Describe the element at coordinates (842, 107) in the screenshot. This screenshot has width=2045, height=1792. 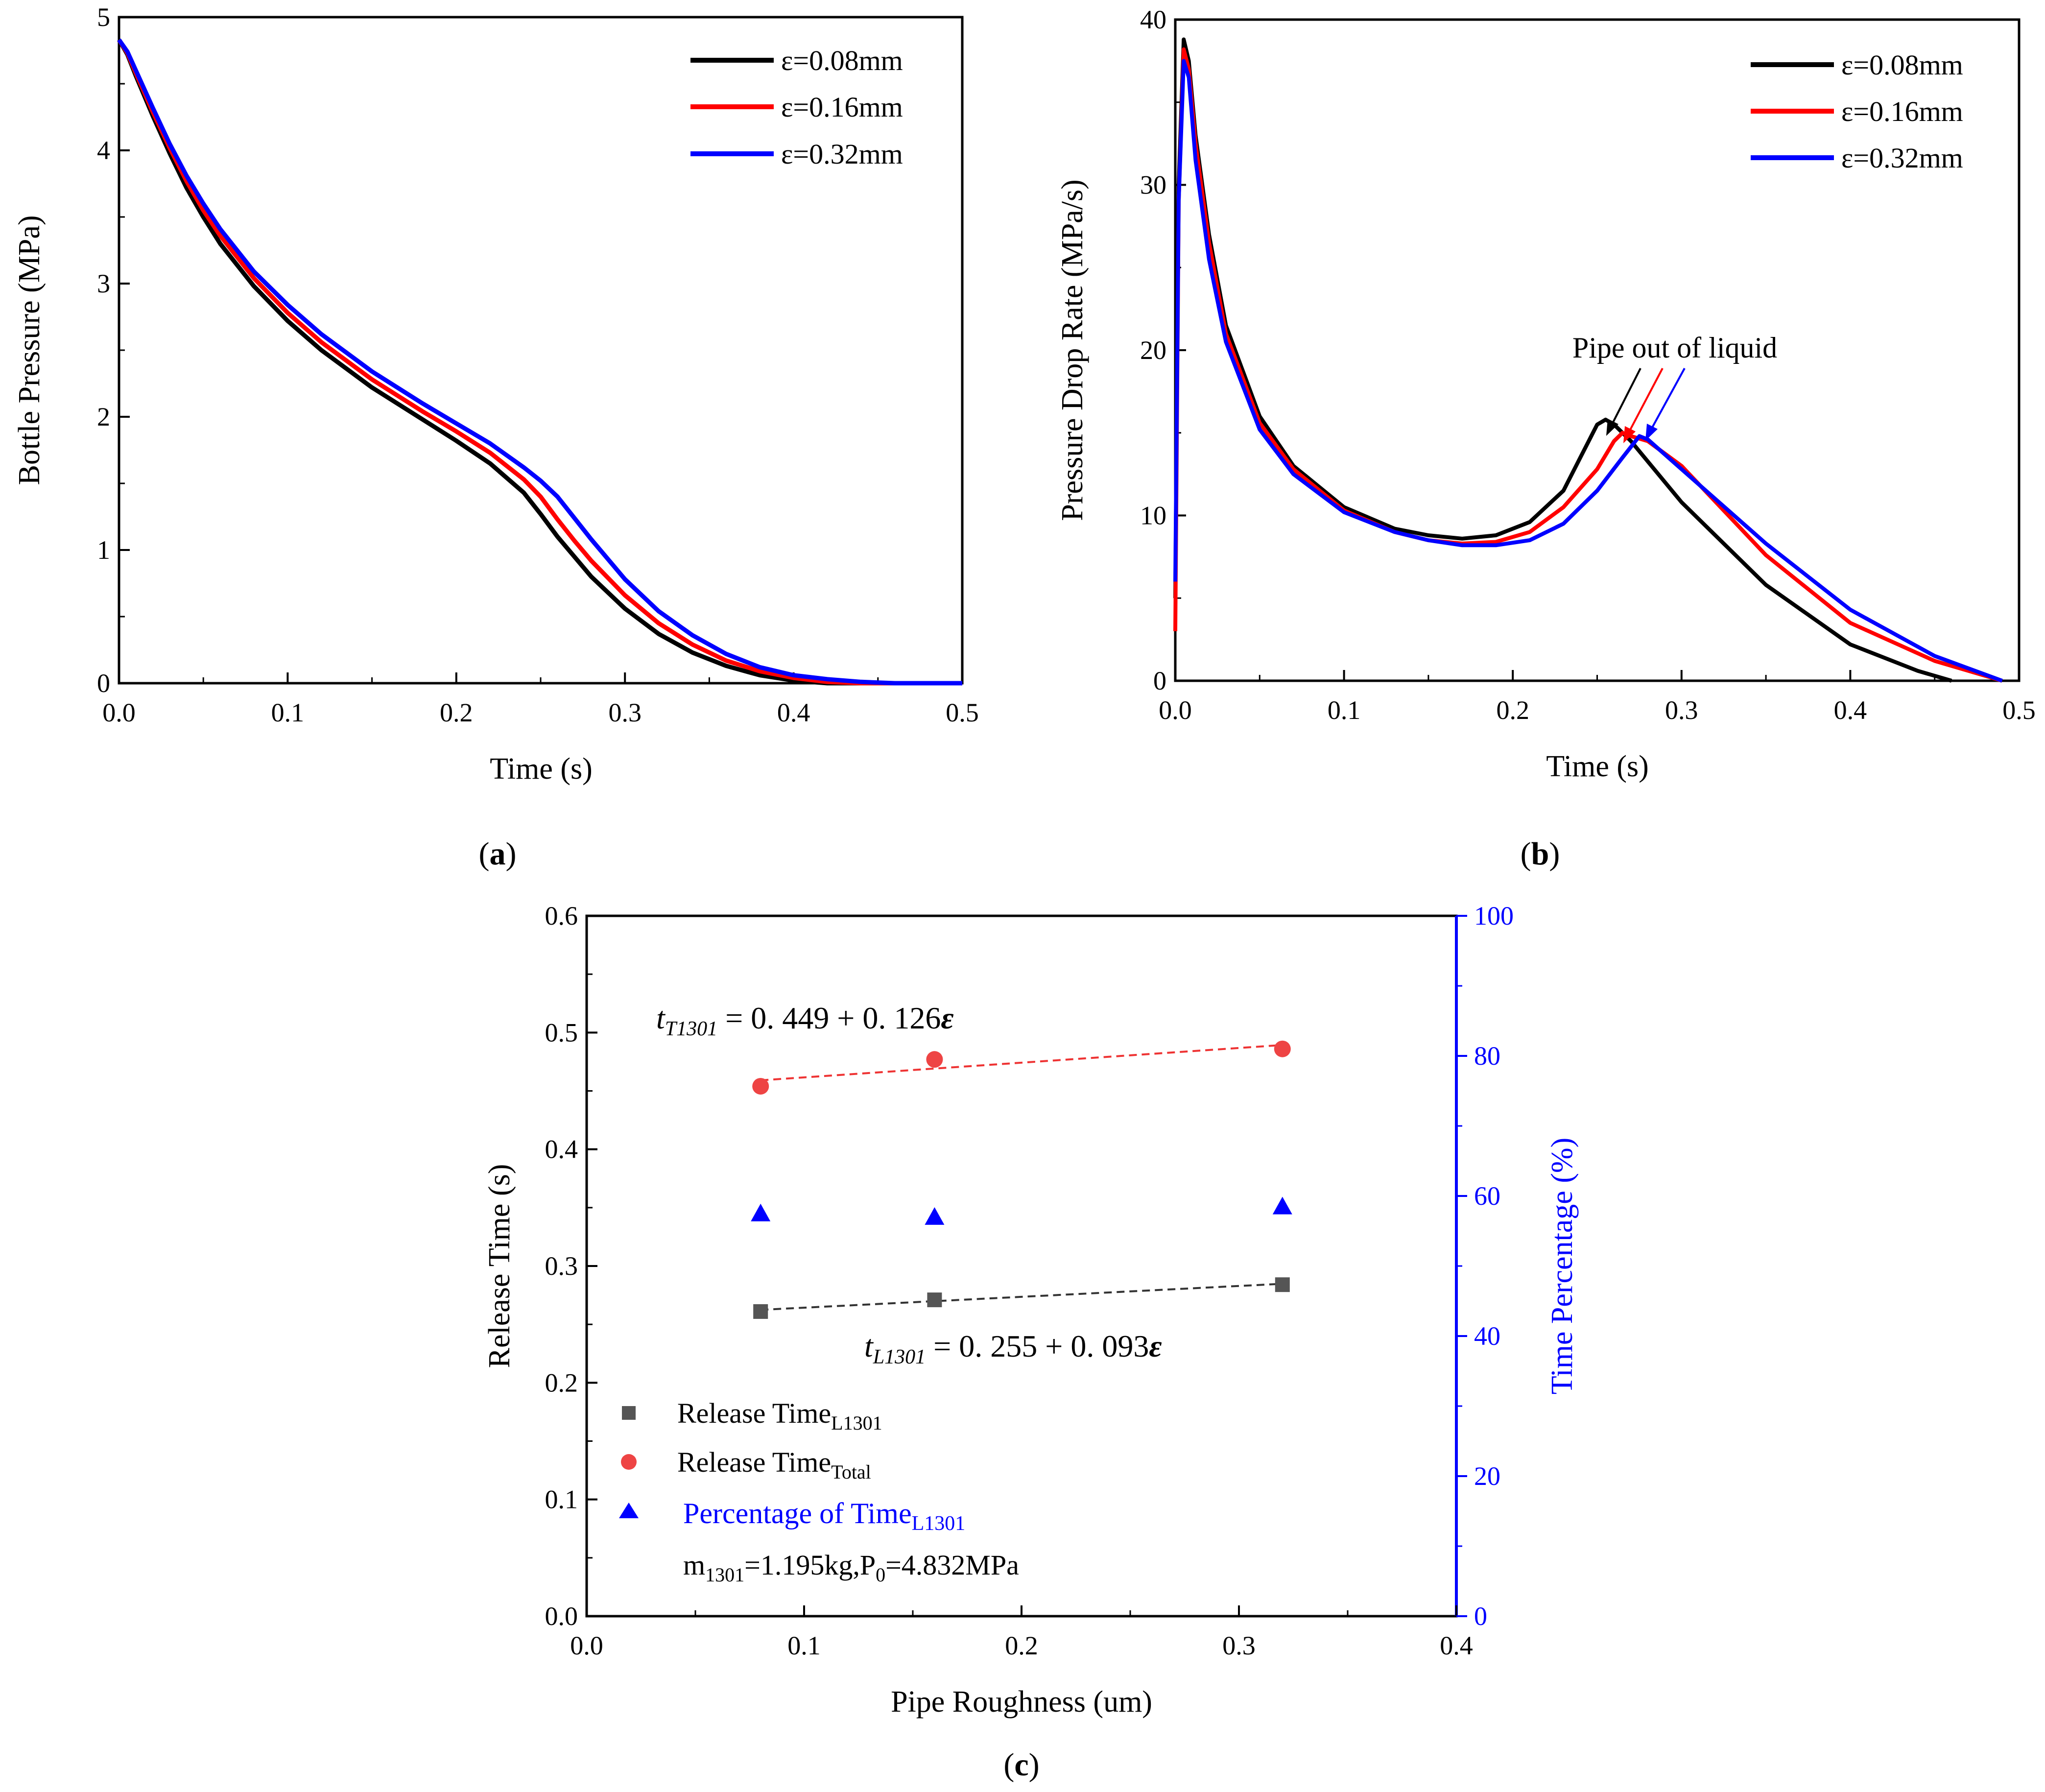
I see `legend-a-label-2: ε=0.16mm` at that location.